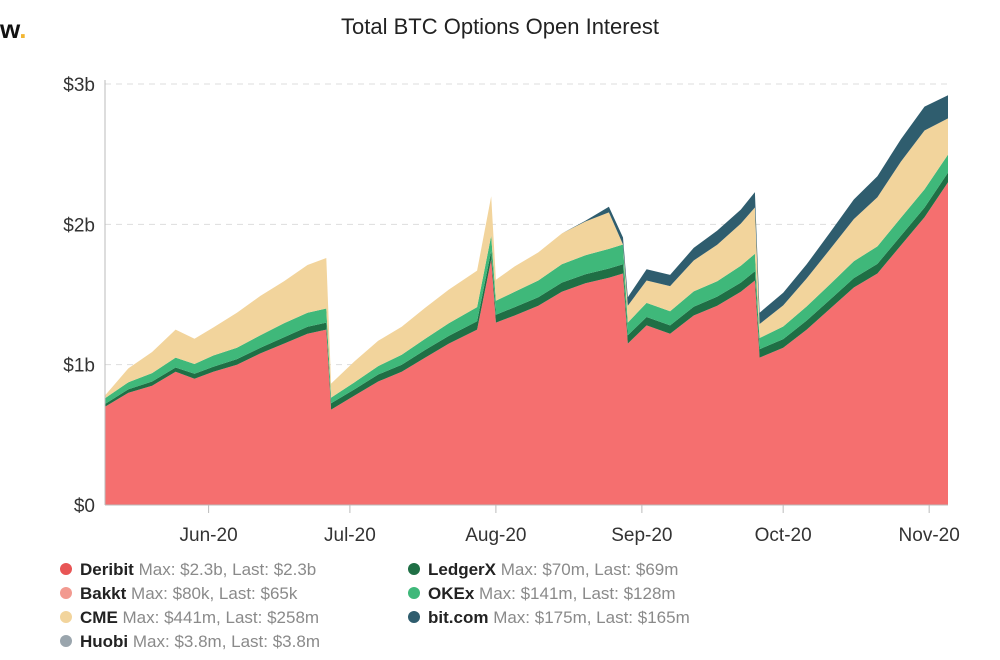 Image resolution: width=1000 pixels, height=660 pixels. What do you see at coordinates (221, 617) in the screenshot?
I see `legend-stats: Max: $441m, Last: $258m` at bounding box center [221, 617].